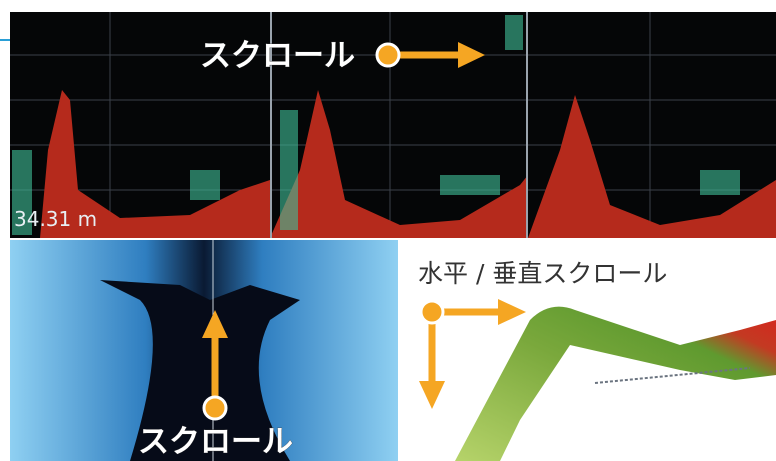  Describe the element at coordinates (542, 273) in the screenshot. I see `scroll-label: 水平 / 垂直スクロール` at that location.